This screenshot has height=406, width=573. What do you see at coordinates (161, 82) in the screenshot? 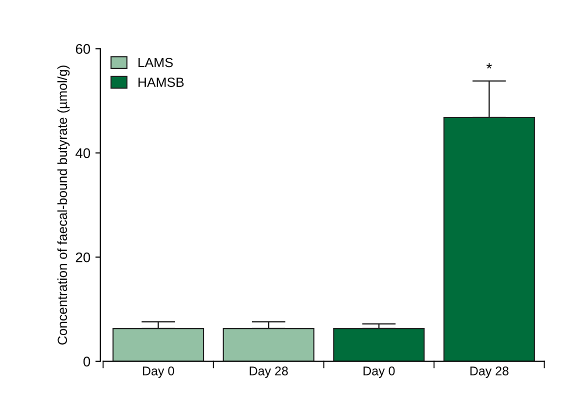
I see `legend-label: HAMSB` at bounding box center [161, 82].